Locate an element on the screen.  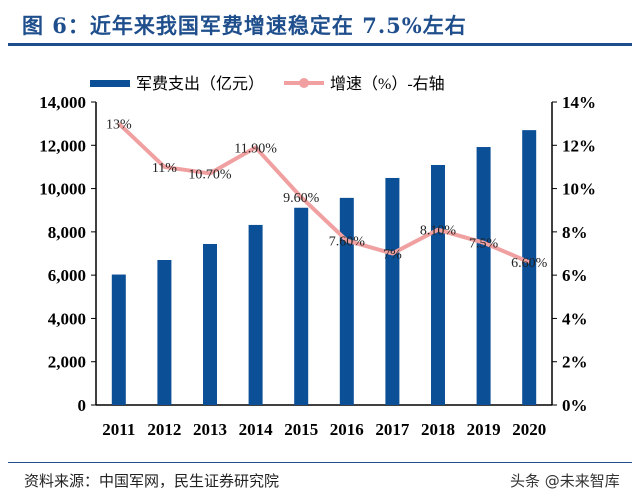
line-data-label: 7.5% is located at coordinates (484, 244).